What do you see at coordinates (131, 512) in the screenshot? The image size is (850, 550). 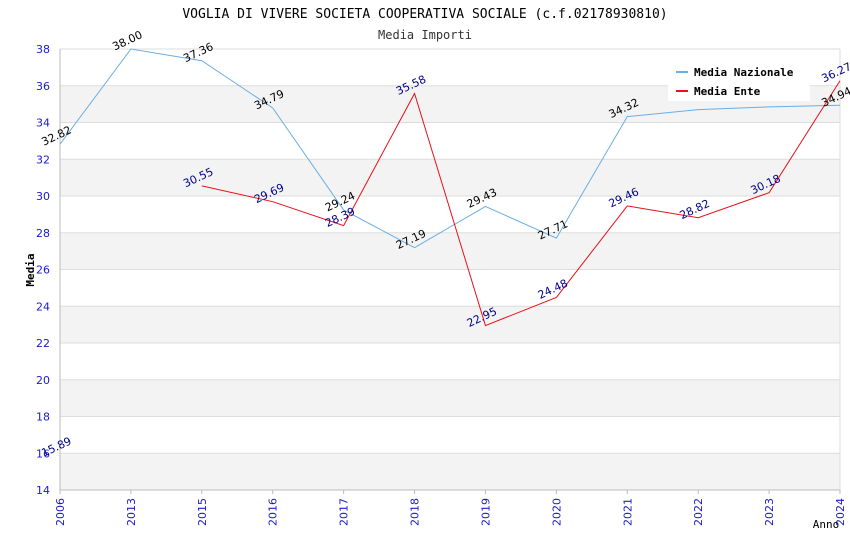 I see `x-tick-label: 2013` at bounding box center [131, 512].